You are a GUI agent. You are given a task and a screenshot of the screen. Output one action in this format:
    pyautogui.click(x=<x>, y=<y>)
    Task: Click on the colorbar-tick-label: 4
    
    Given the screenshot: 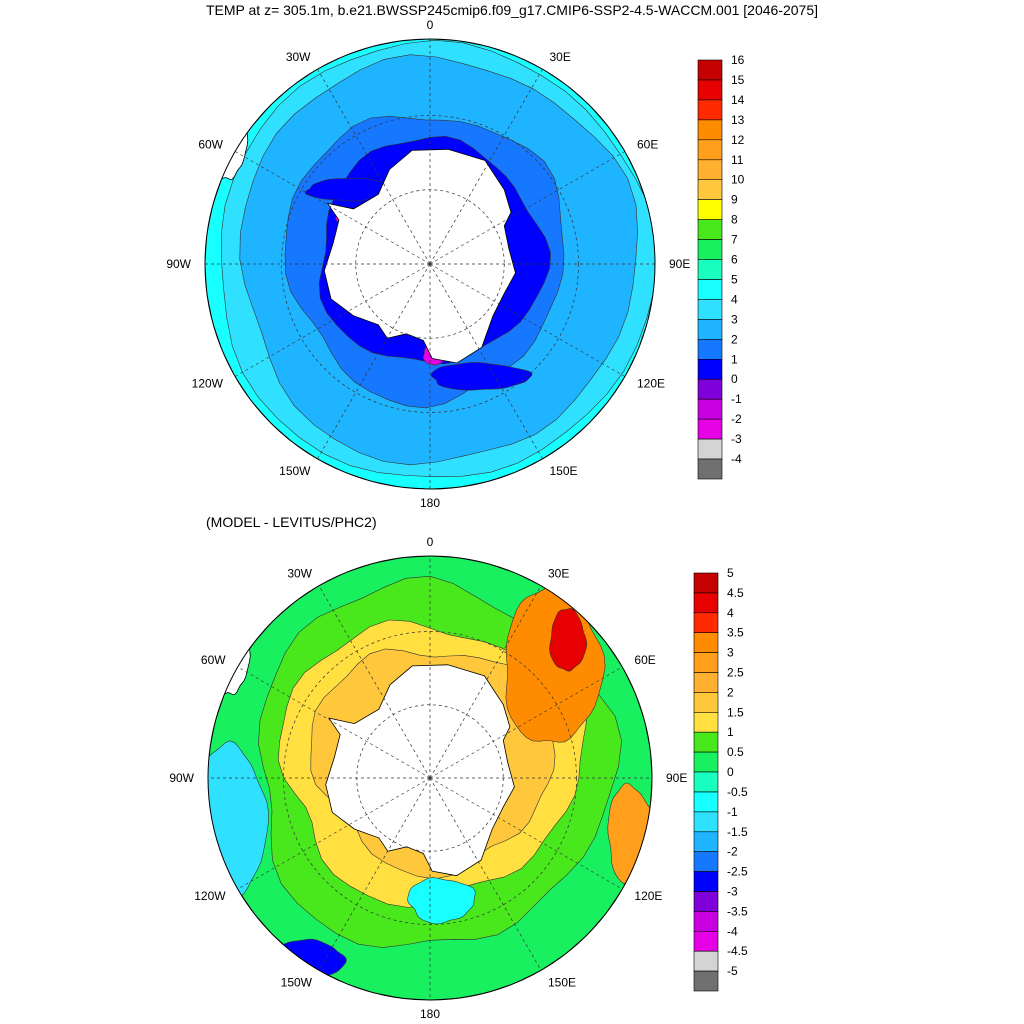 What is the action you would take?
    pyautogui.click(x=730, y=613)
    